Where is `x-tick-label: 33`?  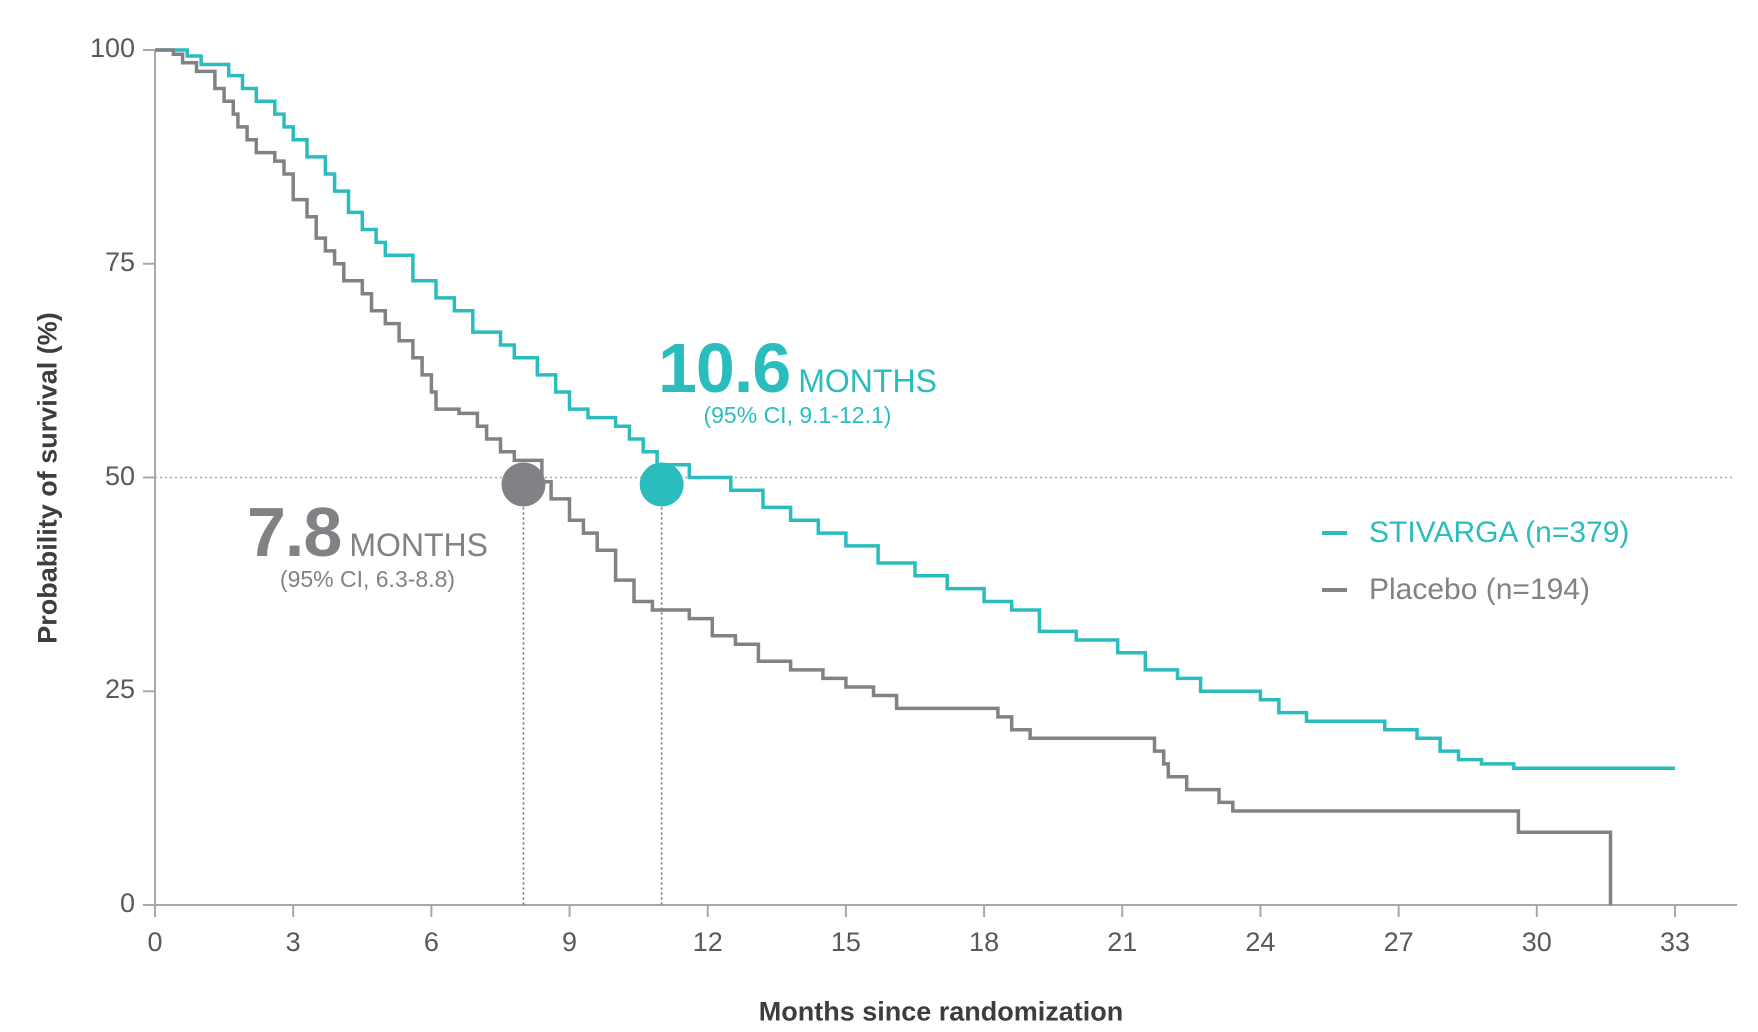 x-tick-label: 33 is located at coordinates (1674, 942).